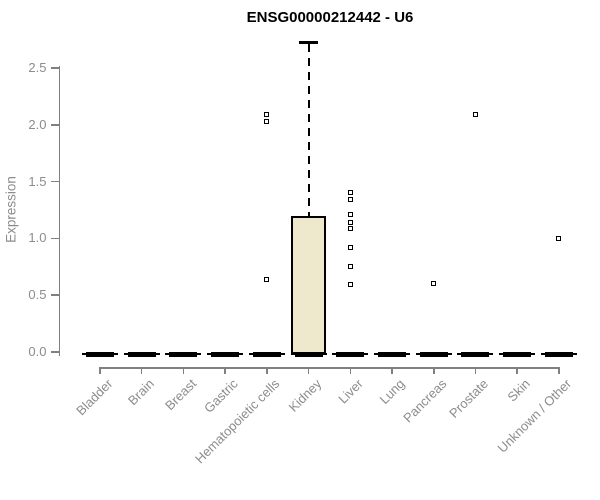  I want to click on y-axis-tick-label: 1.5, so click(37, 181).